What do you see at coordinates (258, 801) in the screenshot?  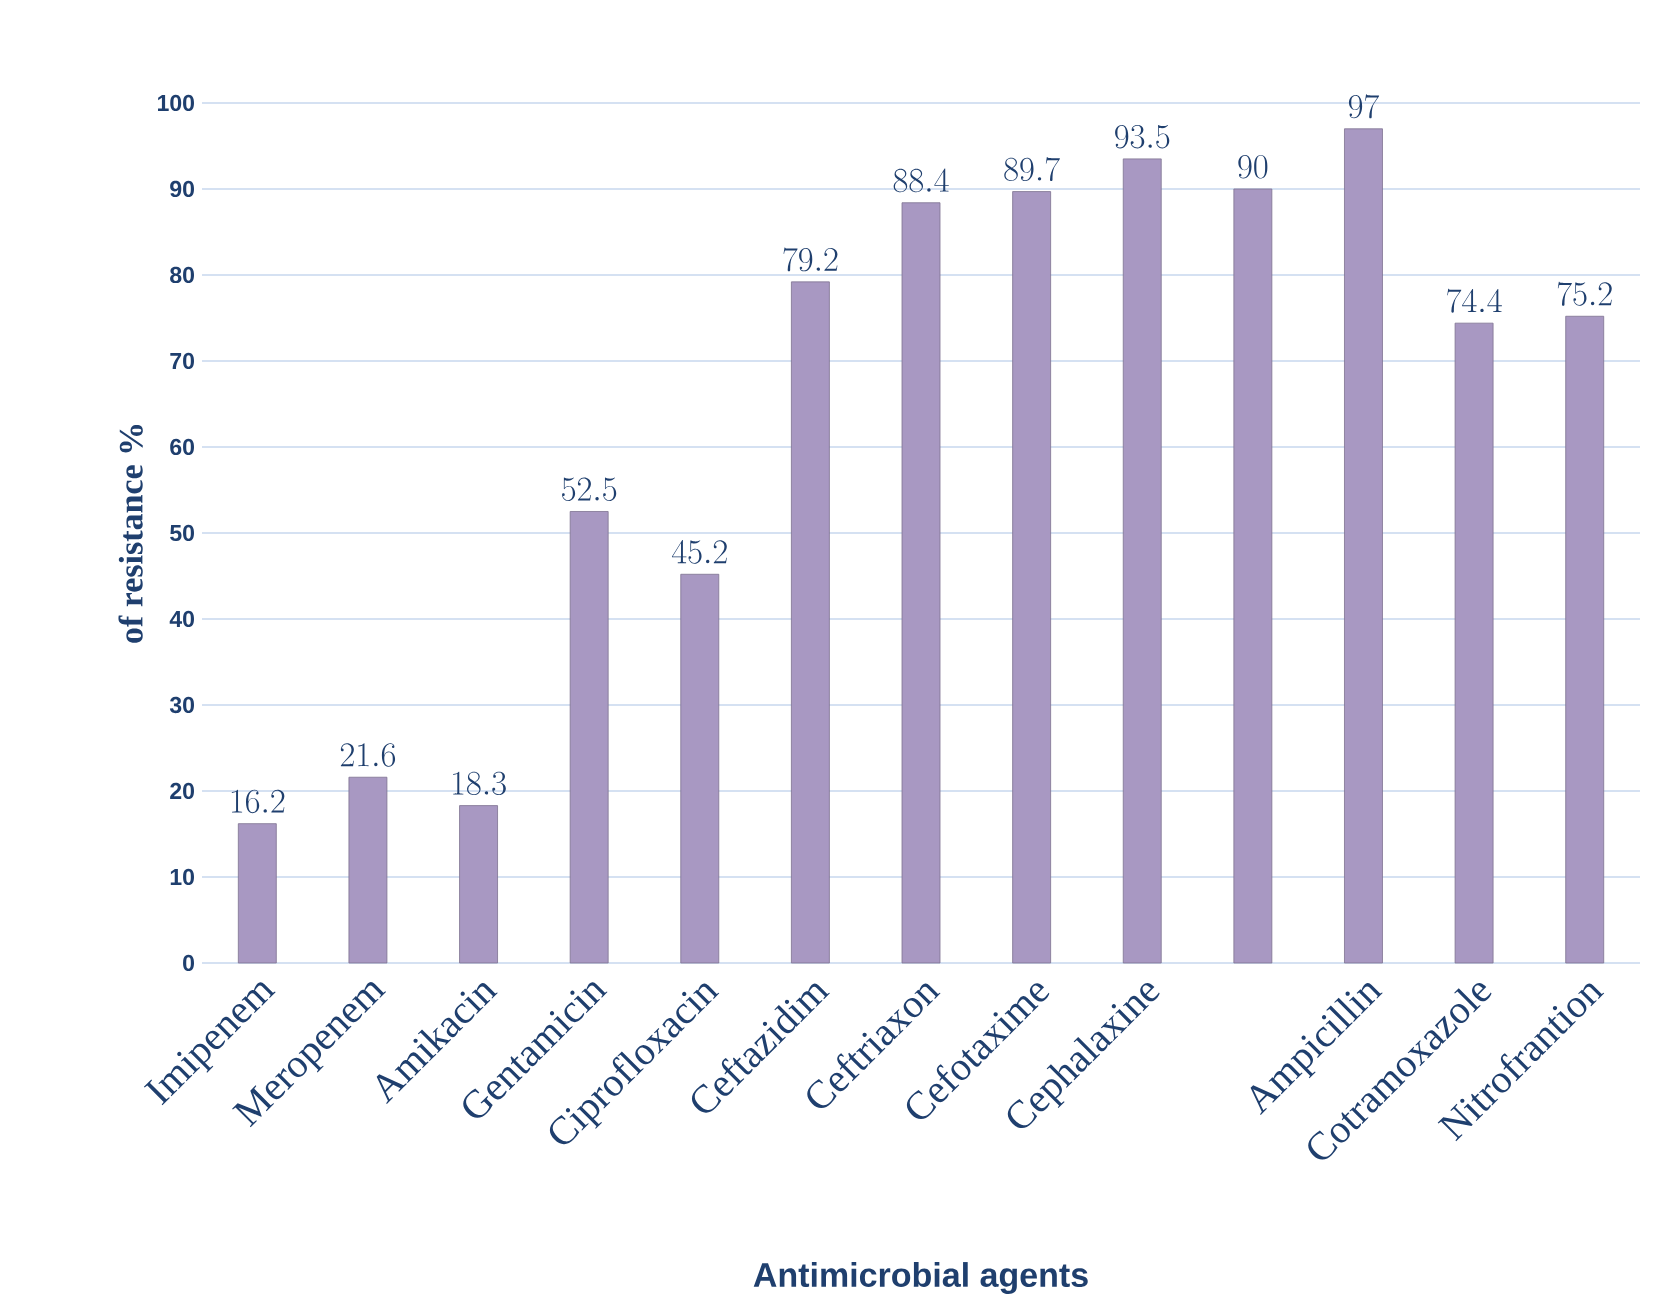 I see `data-label: 16.2` at bounding box center [258, 801].